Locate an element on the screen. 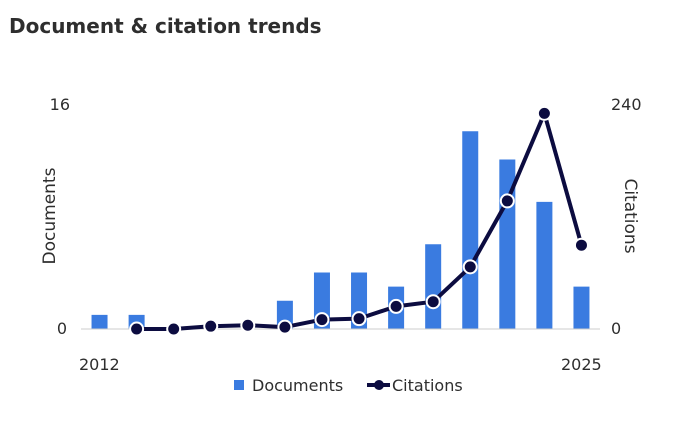  citations-point-2024 is located at coordinates (544, 113).